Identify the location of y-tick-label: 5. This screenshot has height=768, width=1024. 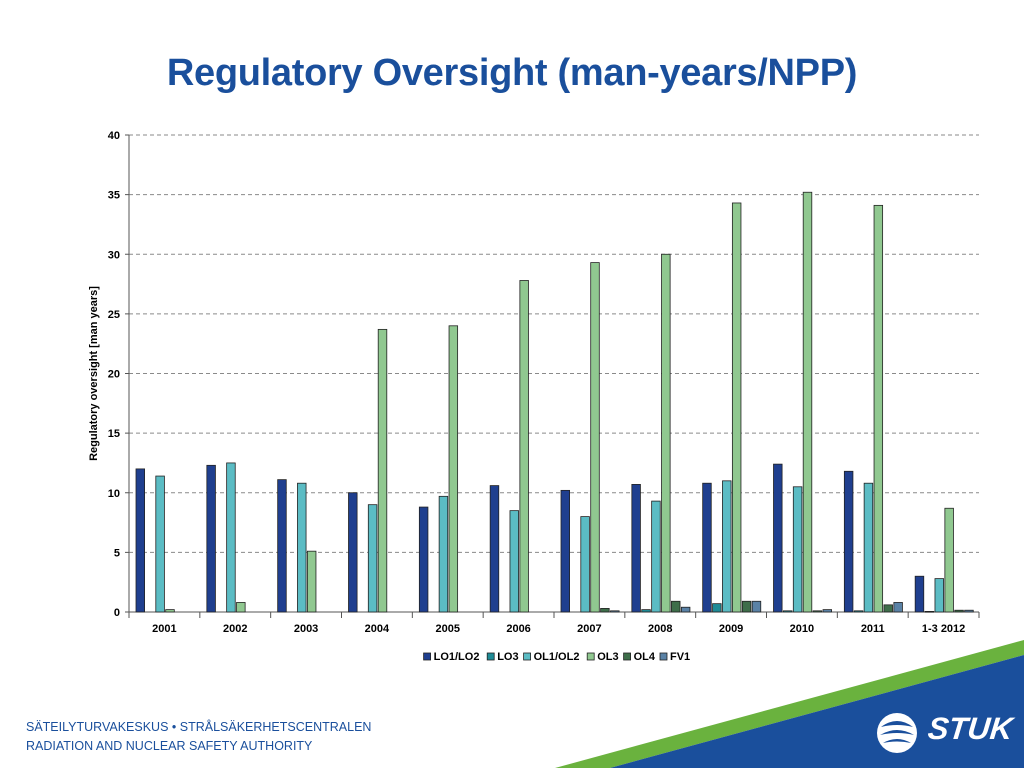
(117, 553).